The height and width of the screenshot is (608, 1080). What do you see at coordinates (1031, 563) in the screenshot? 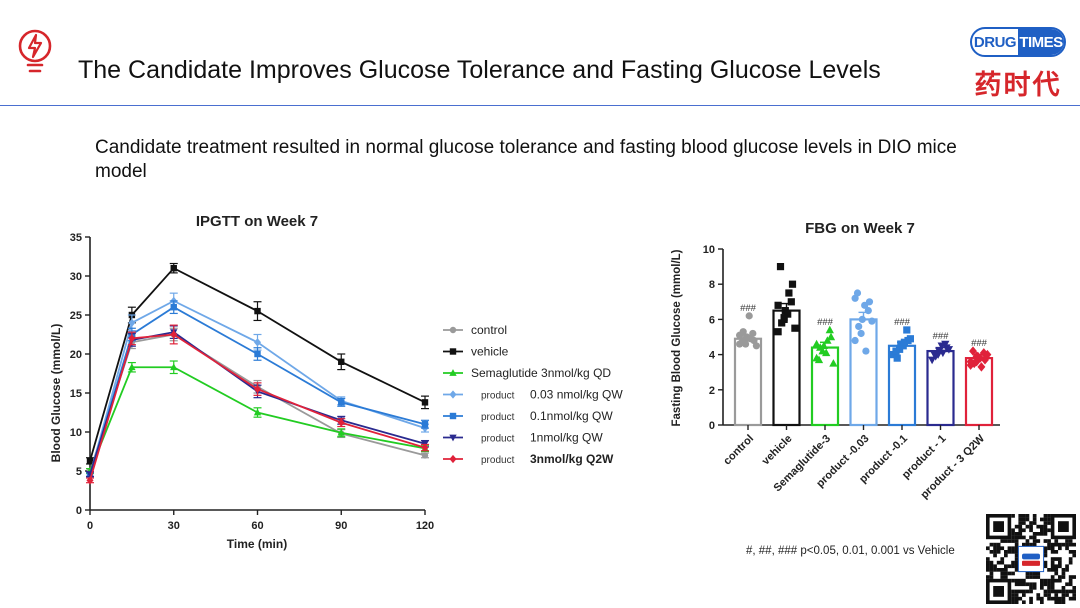
I see `qr-center-logo` at bounding box center [1031, 563].